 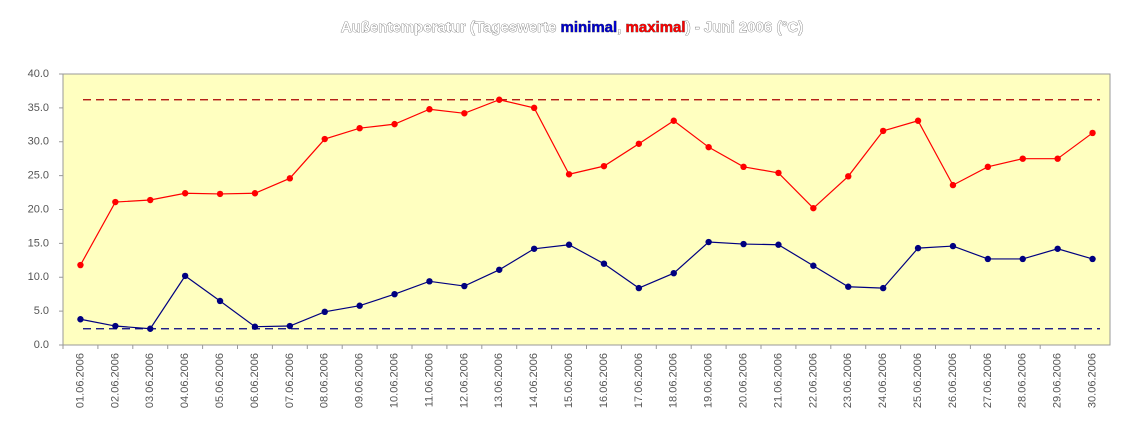 I want to click on x-tick-label: 26.06.2006, so click(x=953, y=380).